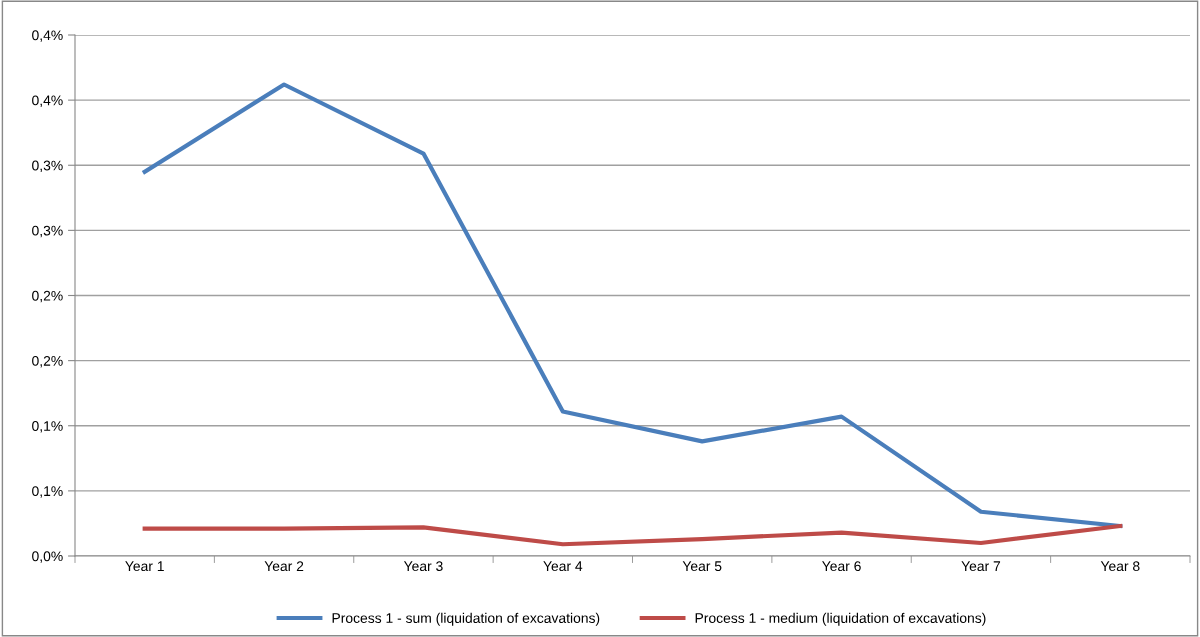  I want to click on y-tick-label: 0,0%, so click(47, 557).